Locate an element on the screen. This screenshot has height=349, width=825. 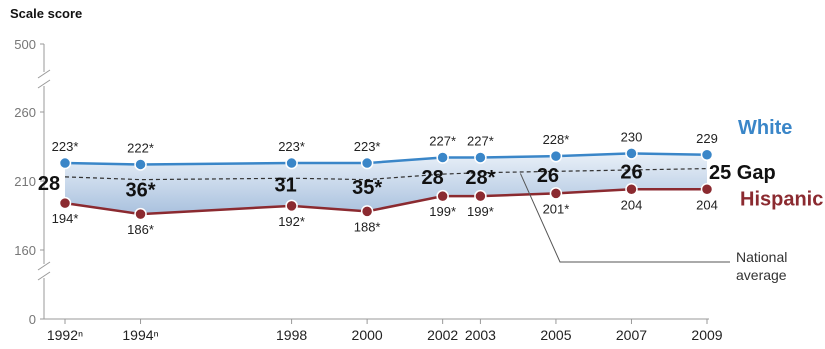
x-tick-label: 2009 is located at coordinates (706, 335).